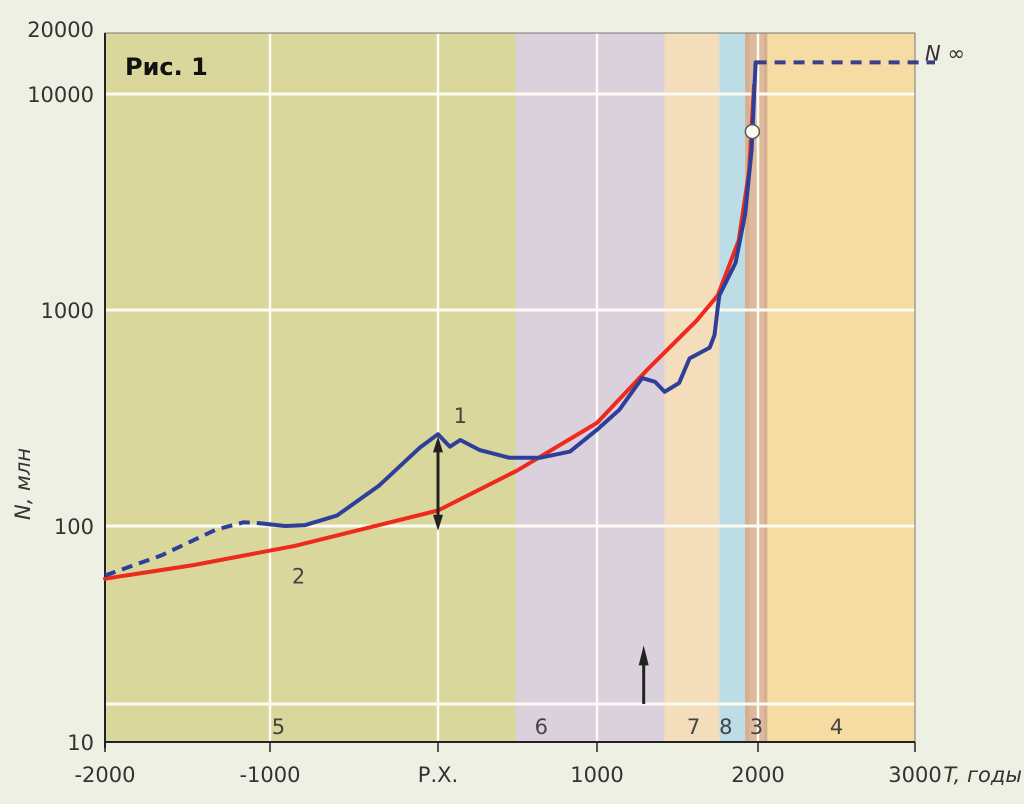 The width and height of the screenshot is (1024, 804). What do you see at coordinates (438, 522) in the screenshot?
I see `arrow-head-down-icon` at bounding box center [438, 522].